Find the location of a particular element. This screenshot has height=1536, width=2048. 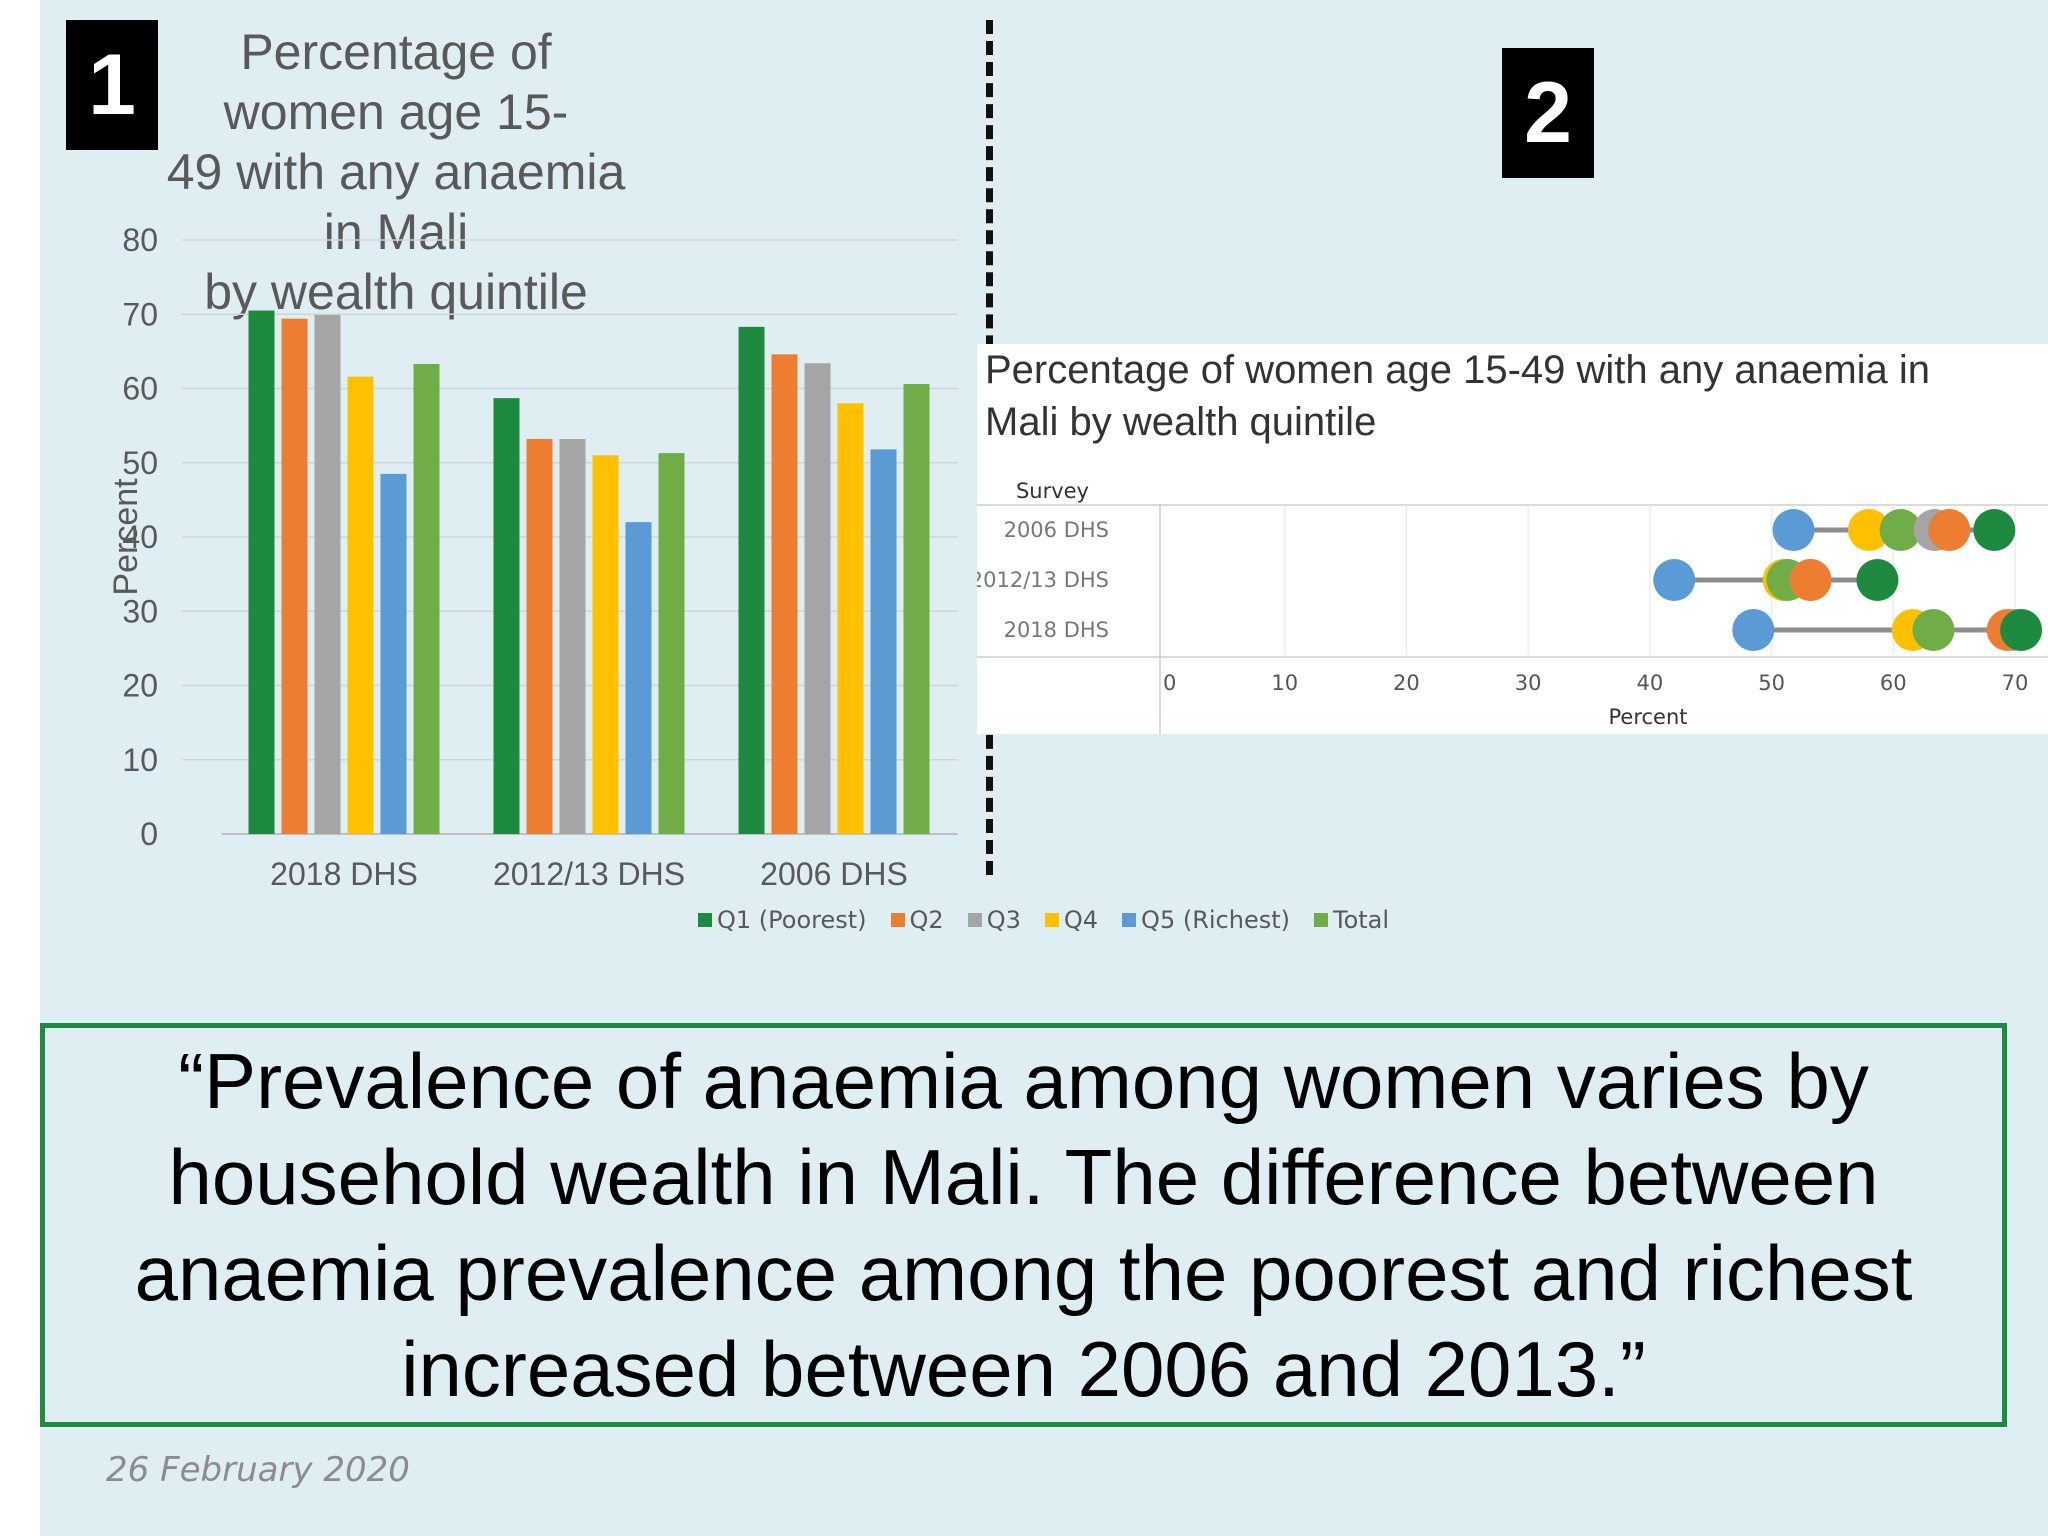

y-tick-label: 0 is located at coordinates (149, 834).